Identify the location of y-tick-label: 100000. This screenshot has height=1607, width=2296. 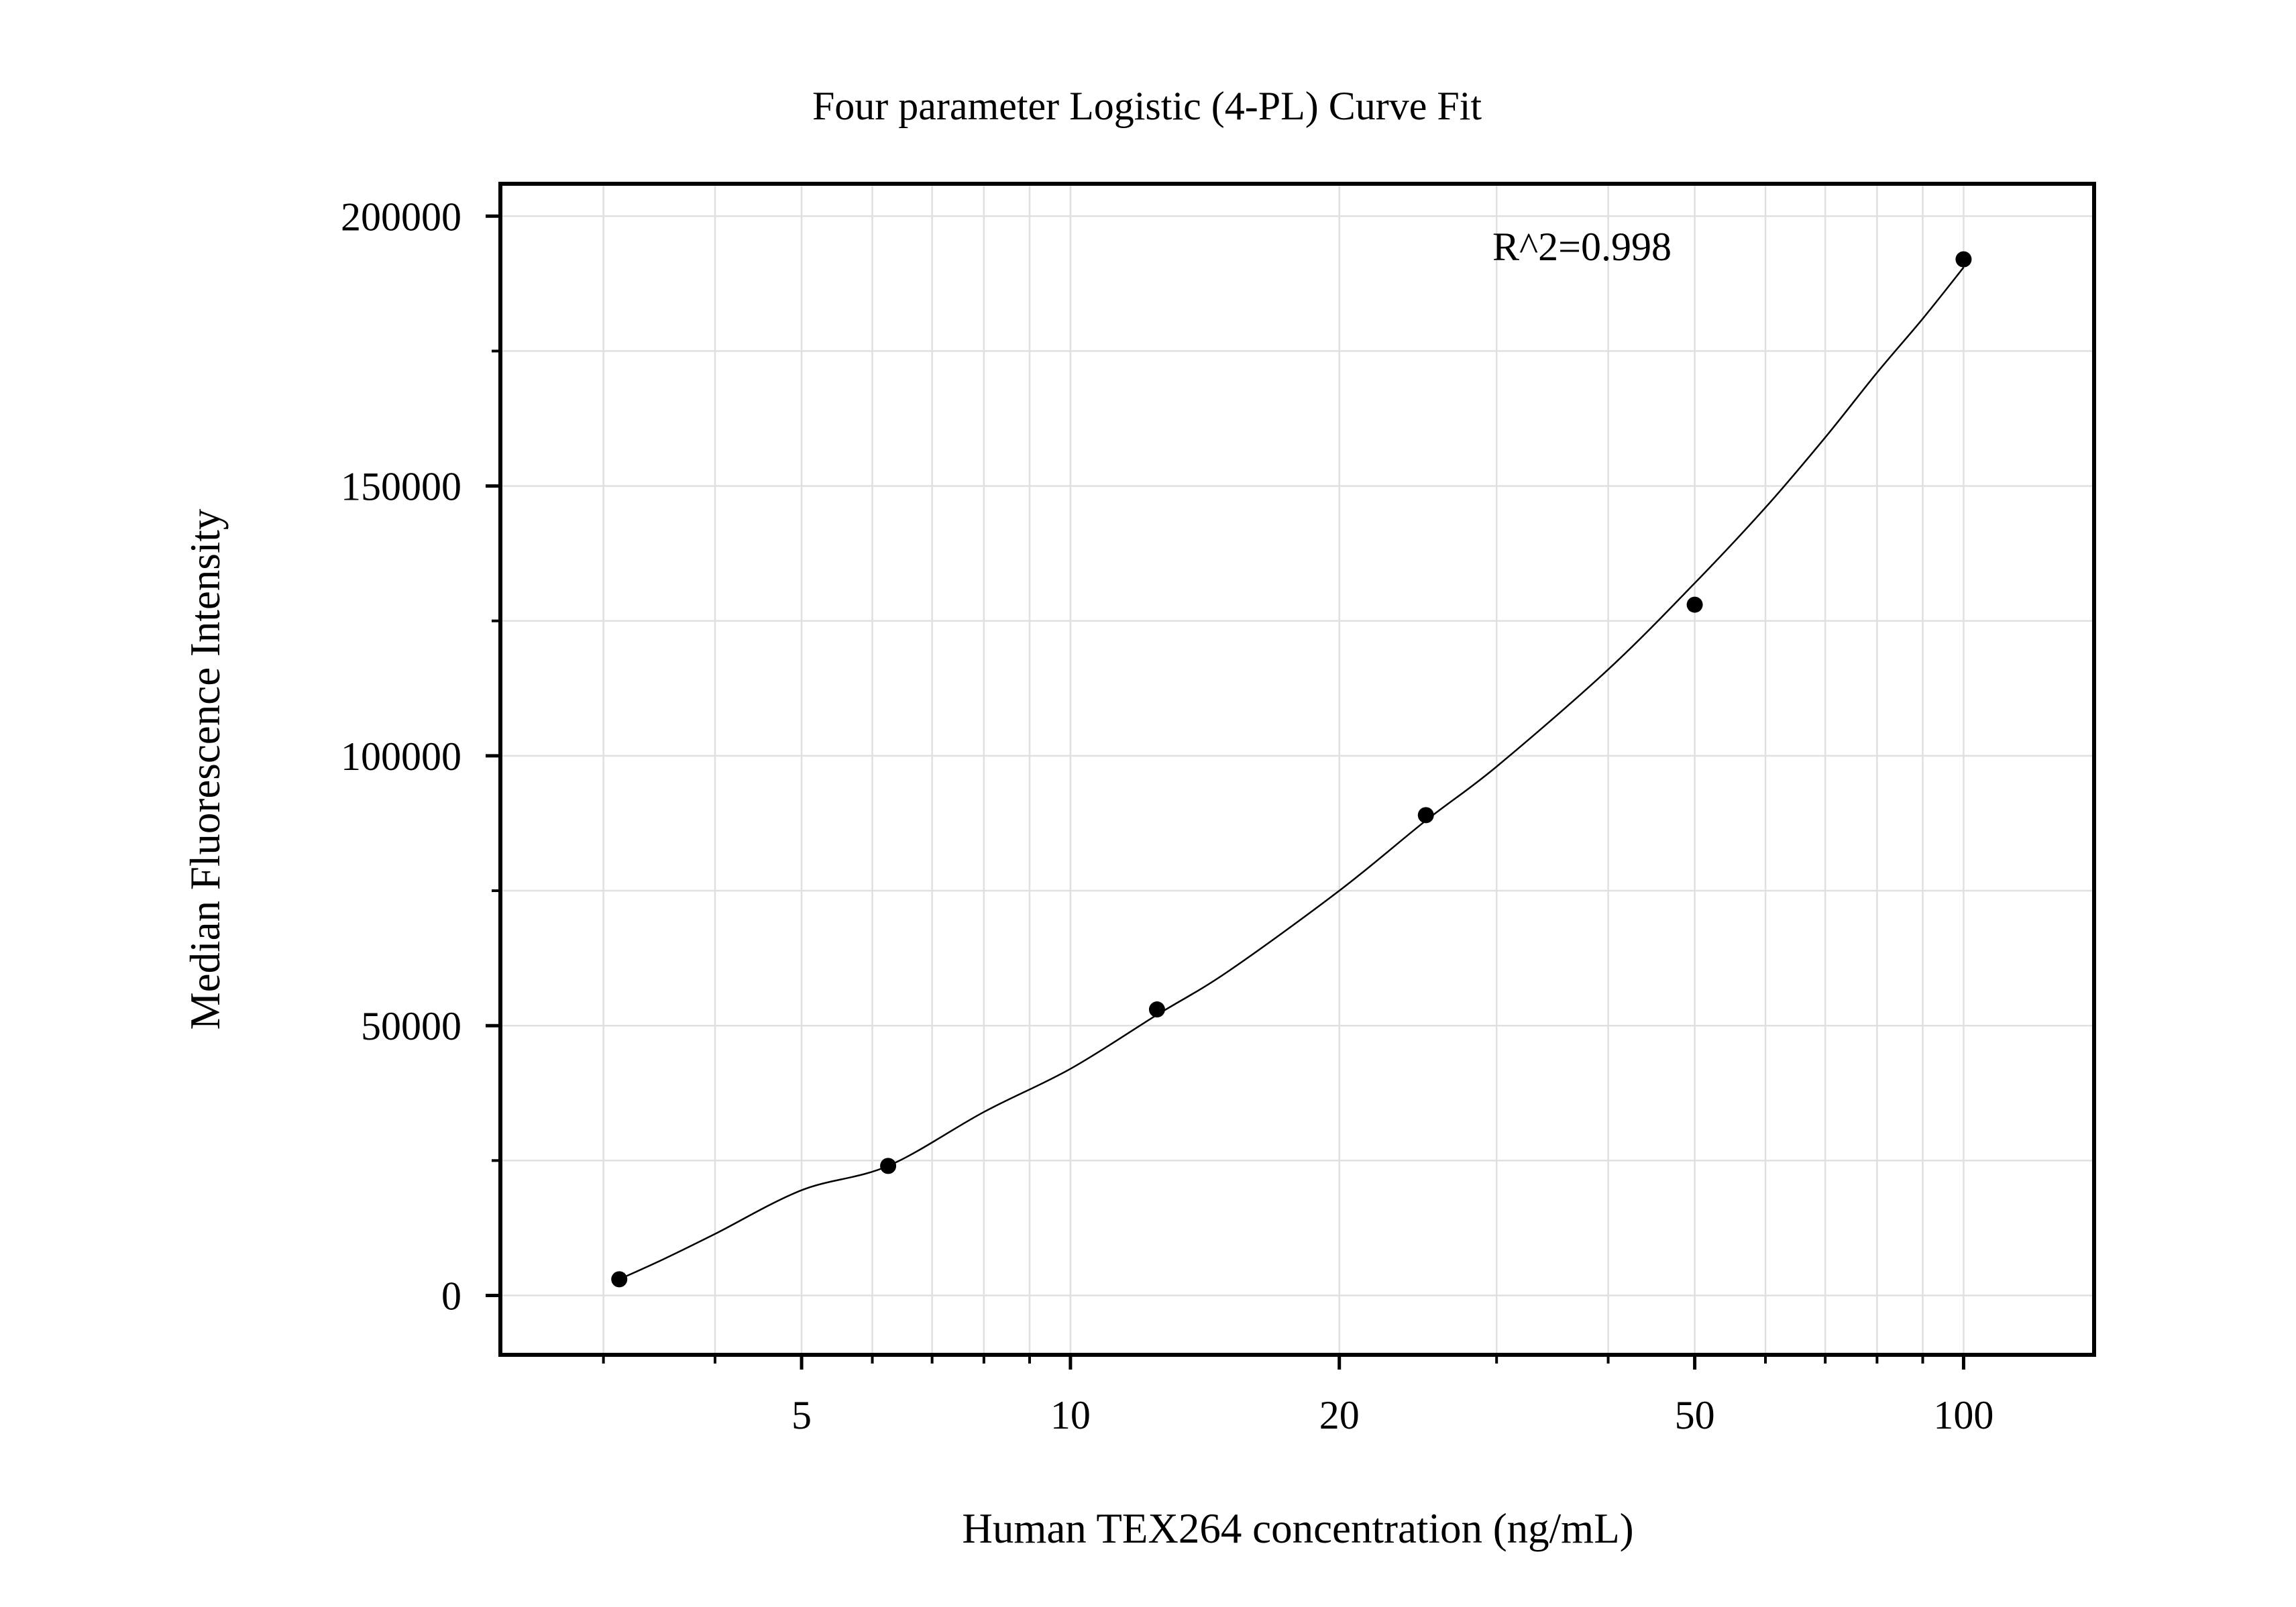
(401, 756).